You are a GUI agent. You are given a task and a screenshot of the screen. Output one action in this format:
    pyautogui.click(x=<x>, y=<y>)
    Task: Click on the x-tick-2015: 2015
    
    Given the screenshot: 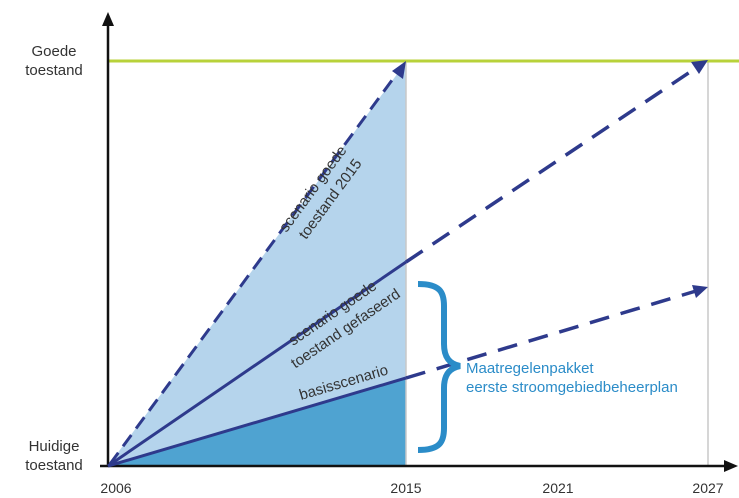 What is the action you would take?
    pyautogui.click(x=406, y=488)
    